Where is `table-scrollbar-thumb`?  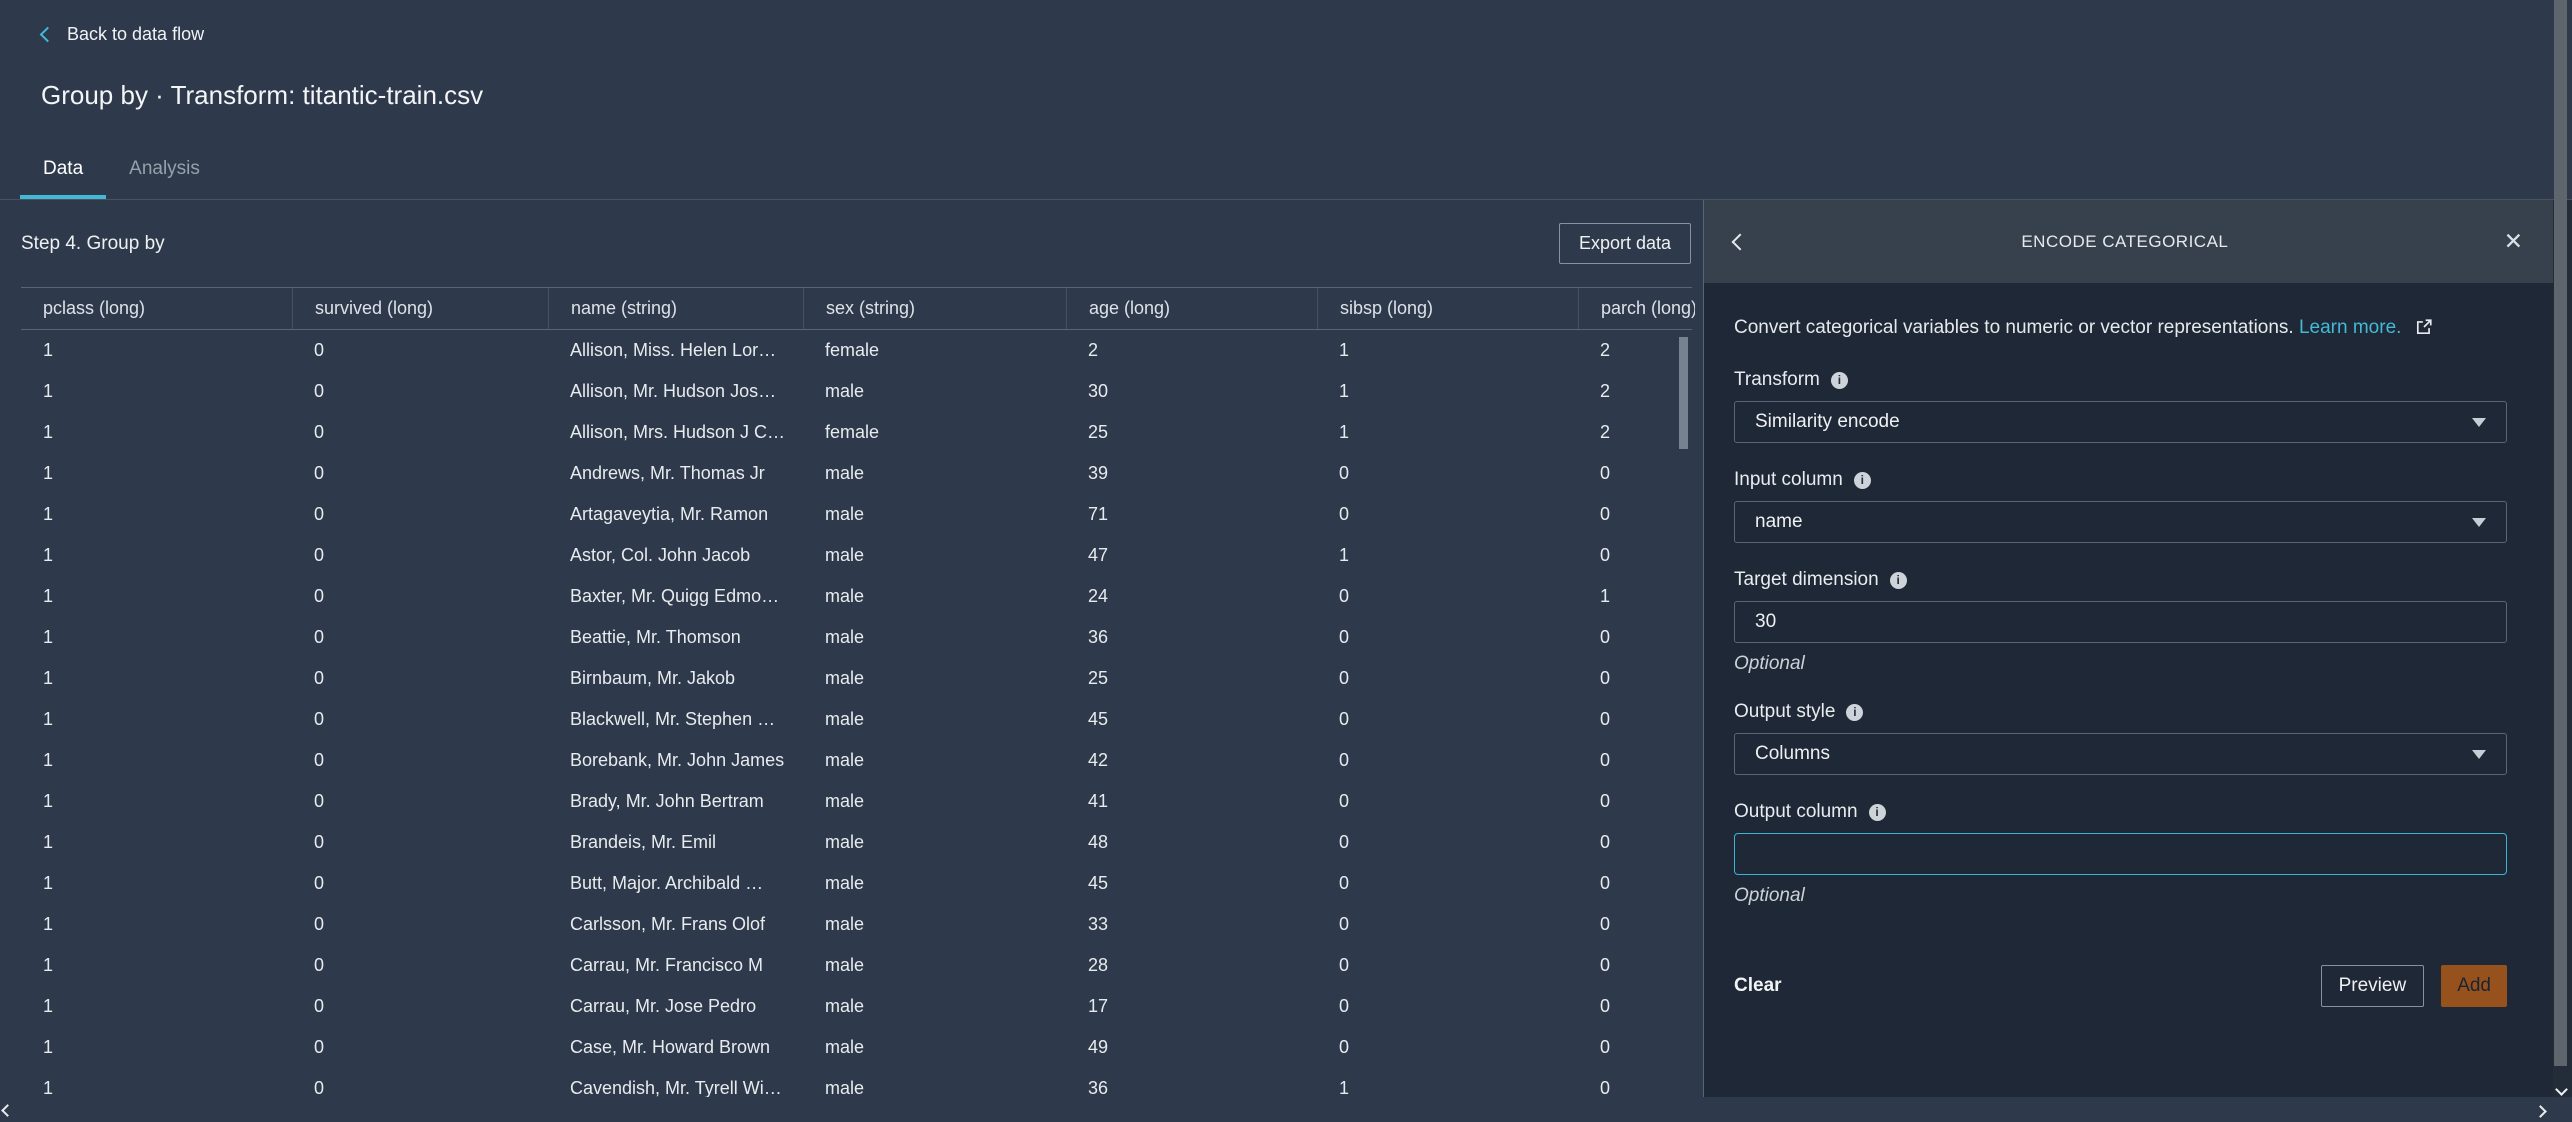
table-scrollbar-thumb is located at coordinates (1683, 393).